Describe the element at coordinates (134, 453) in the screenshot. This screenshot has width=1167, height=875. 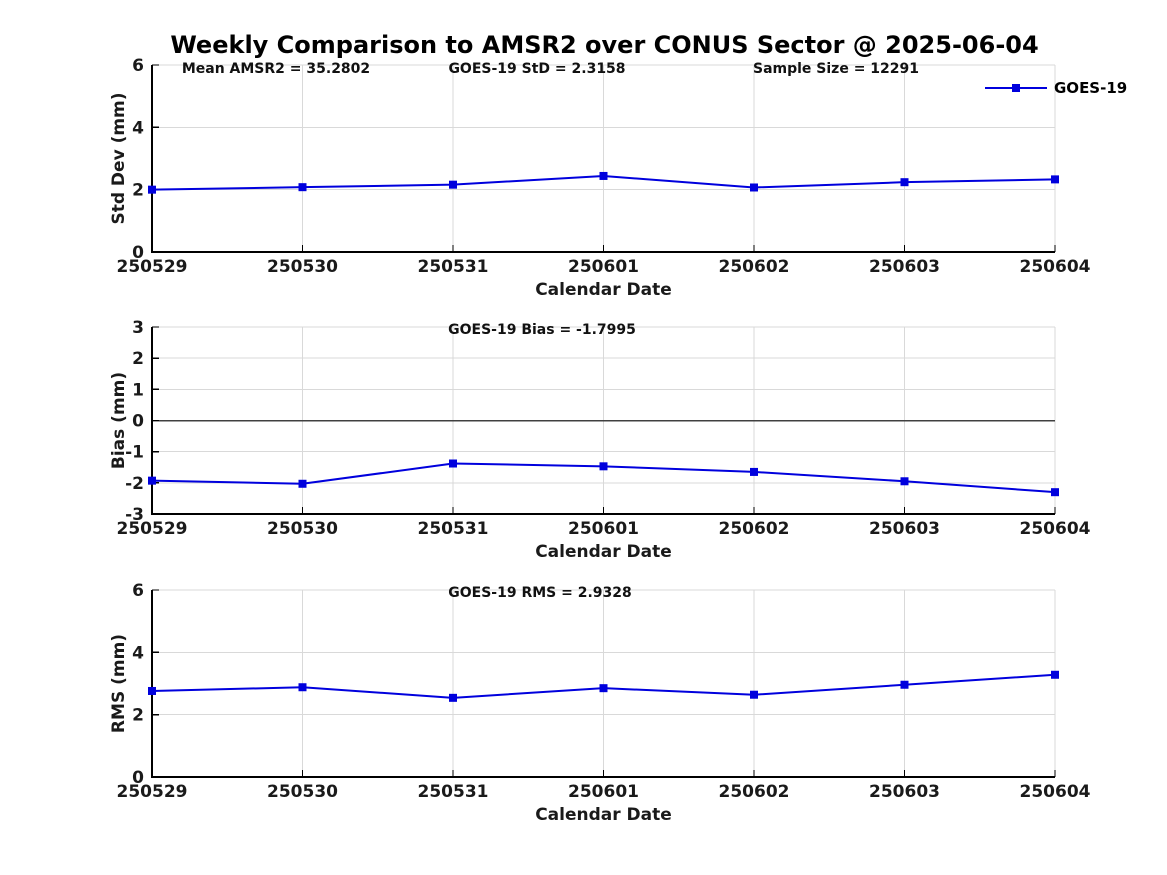
I see `y-tick-label: -1` at that location.